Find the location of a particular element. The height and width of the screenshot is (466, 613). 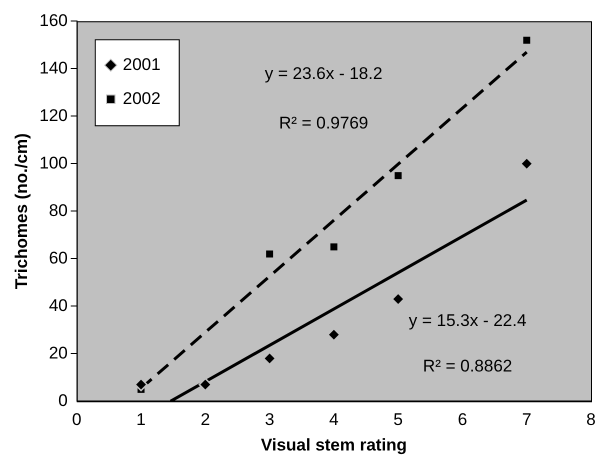

x-tick-label: 5 is located at coordinates (398, 420).